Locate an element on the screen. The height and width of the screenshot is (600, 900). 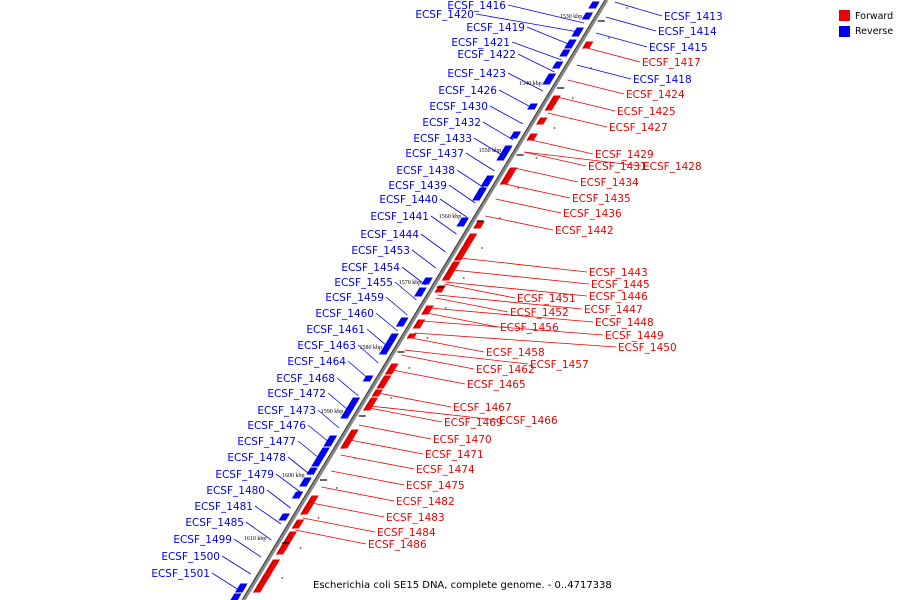
gene-label: ECSF_1437 is located at coordinates (434, 154).